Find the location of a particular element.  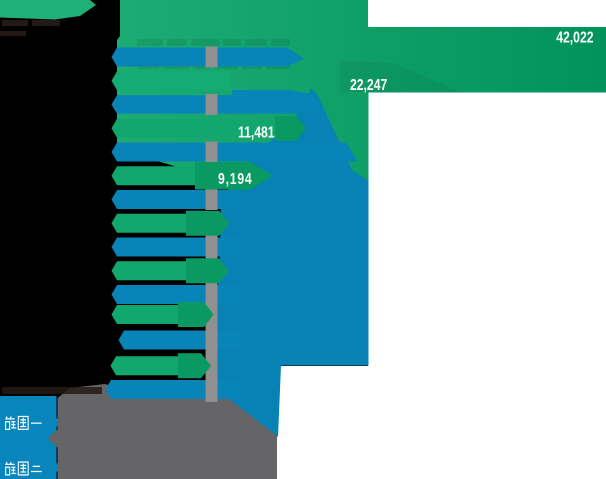

svg-text: 9,194 is located at coordinates (235, 178).